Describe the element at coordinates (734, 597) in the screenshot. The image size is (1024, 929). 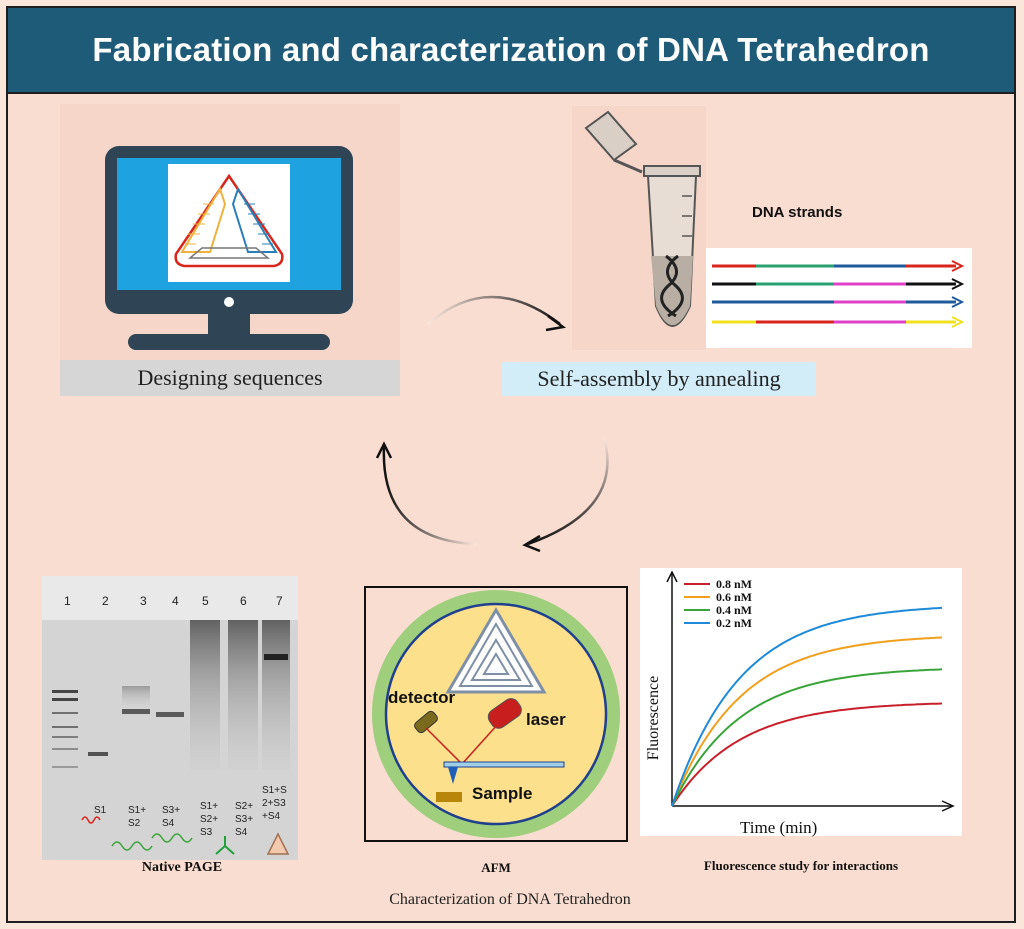
I see `legend-label: 0.6 nM` at that location.